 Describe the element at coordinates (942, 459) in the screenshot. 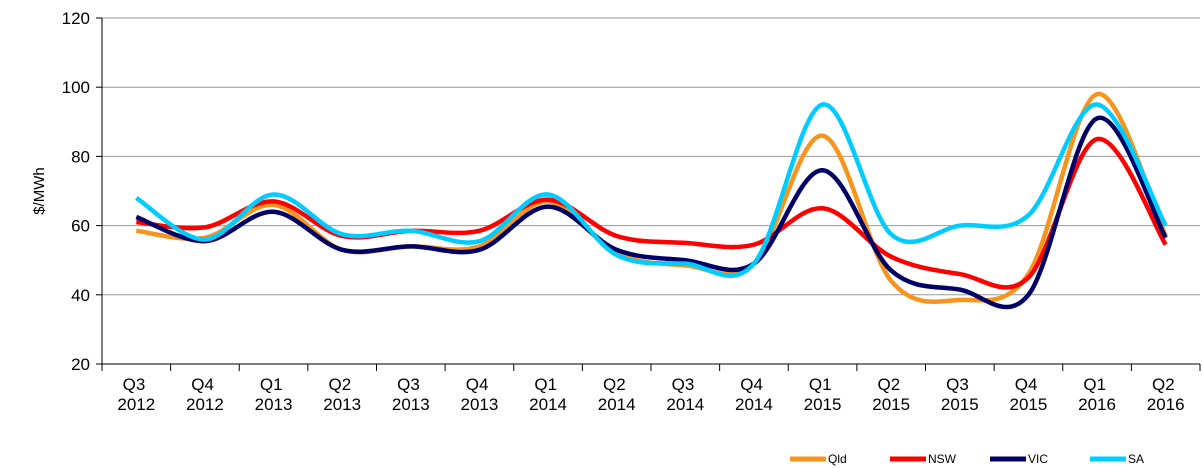

I see `legend-label: NSW` at that location.